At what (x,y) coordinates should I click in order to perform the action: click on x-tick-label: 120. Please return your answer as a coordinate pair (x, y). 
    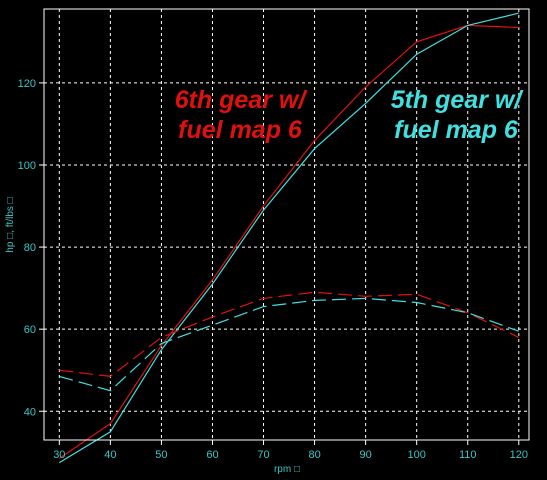
    Looking at the image, I should click on (519, 455).